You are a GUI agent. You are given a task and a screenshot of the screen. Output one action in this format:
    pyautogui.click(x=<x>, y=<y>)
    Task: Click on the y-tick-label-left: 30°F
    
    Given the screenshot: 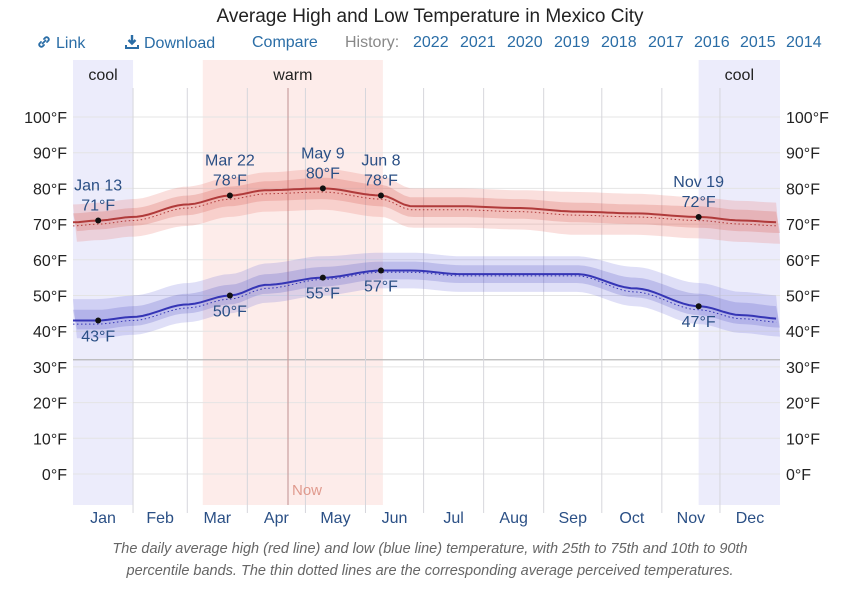 What is the action you would take?
    pyautogui.click(x=50, y=368)
    